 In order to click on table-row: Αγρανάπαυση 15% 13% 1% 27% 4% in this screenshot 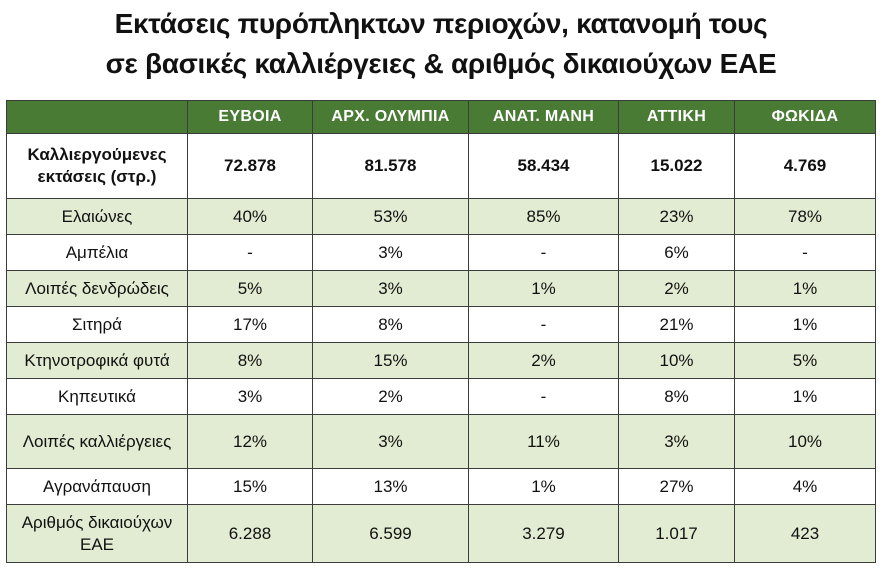, I will do `click(441, 486)`.